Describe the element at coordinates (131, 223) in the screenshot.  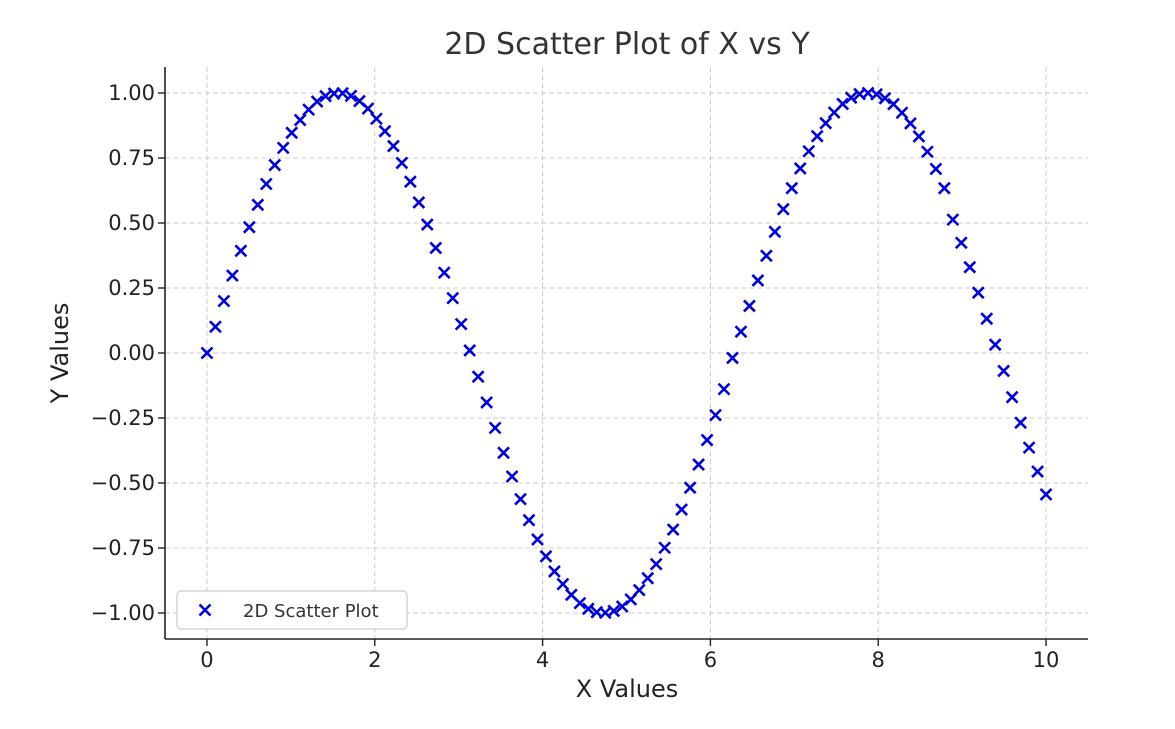
I see `y-tick-label: 0.50` at that location.